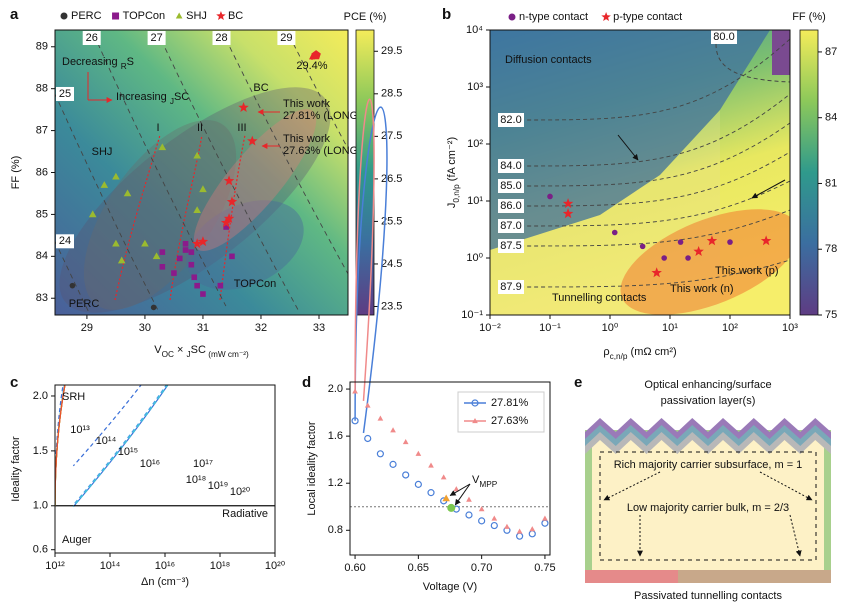 The width and height of the screenshot is (865, 610). Describe the element at coordinates (790, 328) in the screenshot. I see `x-tick-label: 10³` at that location.